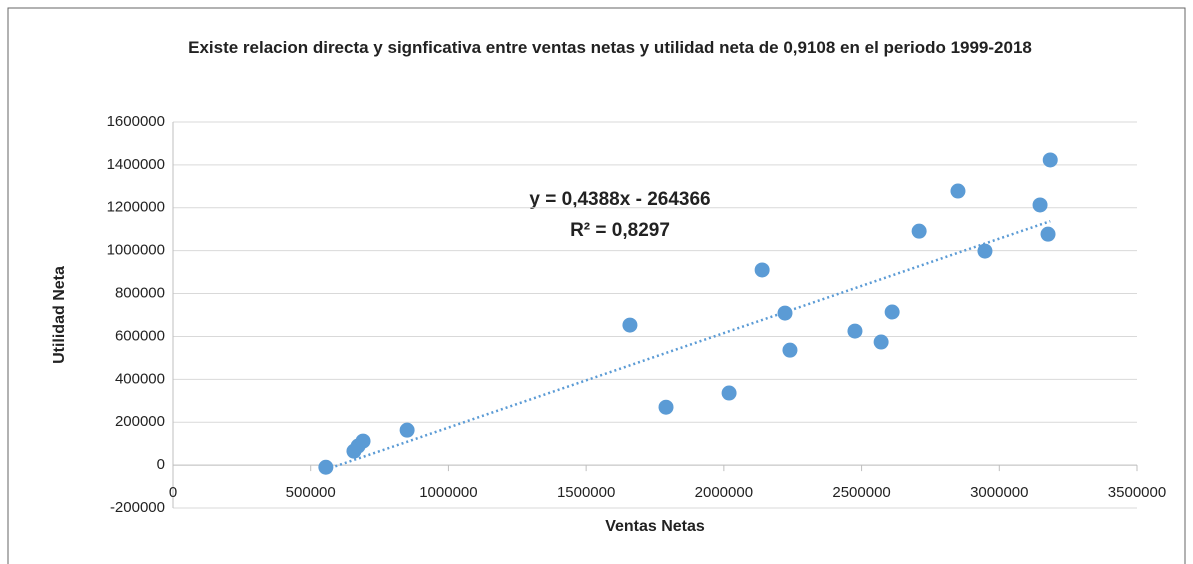 This screenshot has height=564, width=1193. Describe the element at coordinates (173, 492) in the screenshot. I see `x-tick-label: 0` at that location.